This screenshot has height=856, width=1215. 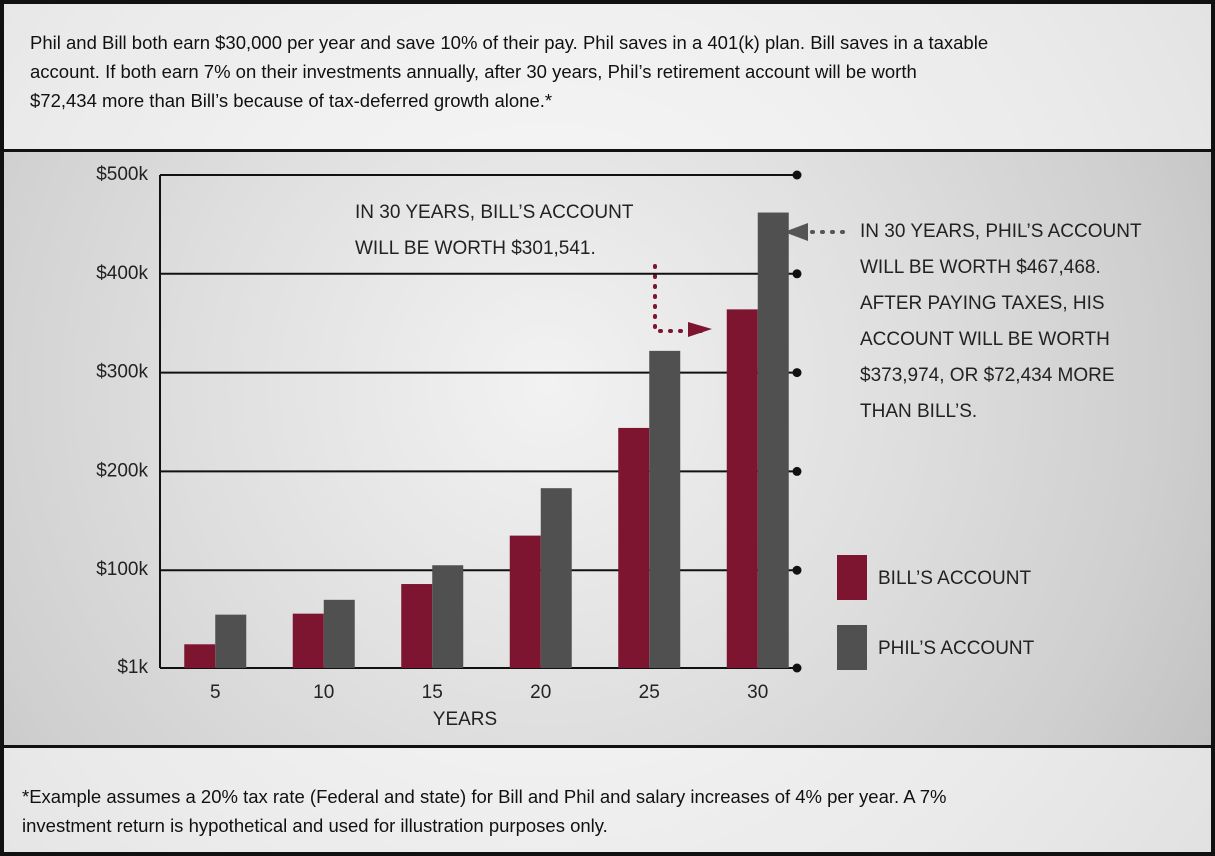 I want to click on x-tick-label: 30, so click(x=757, y=692).